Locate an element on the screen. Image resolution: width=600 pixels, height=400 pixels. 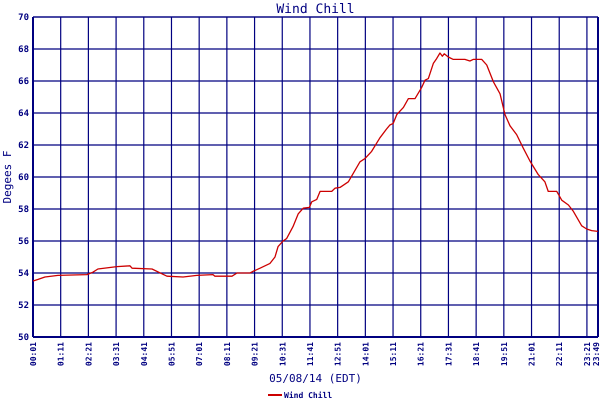
x-tick-label: 09:21 is located at coordinates (255, 354).